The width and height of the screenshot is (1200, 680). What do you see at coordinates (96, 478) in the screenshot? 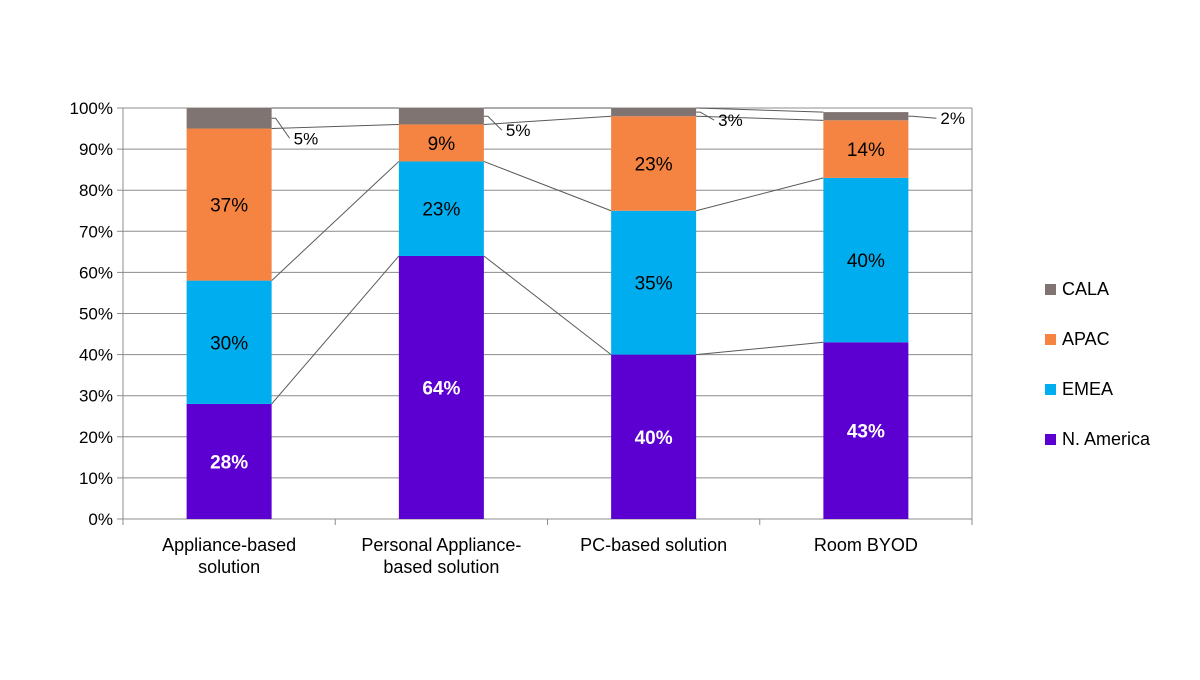
I see `y-tick-label: 10%` at bounding box center [96, 478].